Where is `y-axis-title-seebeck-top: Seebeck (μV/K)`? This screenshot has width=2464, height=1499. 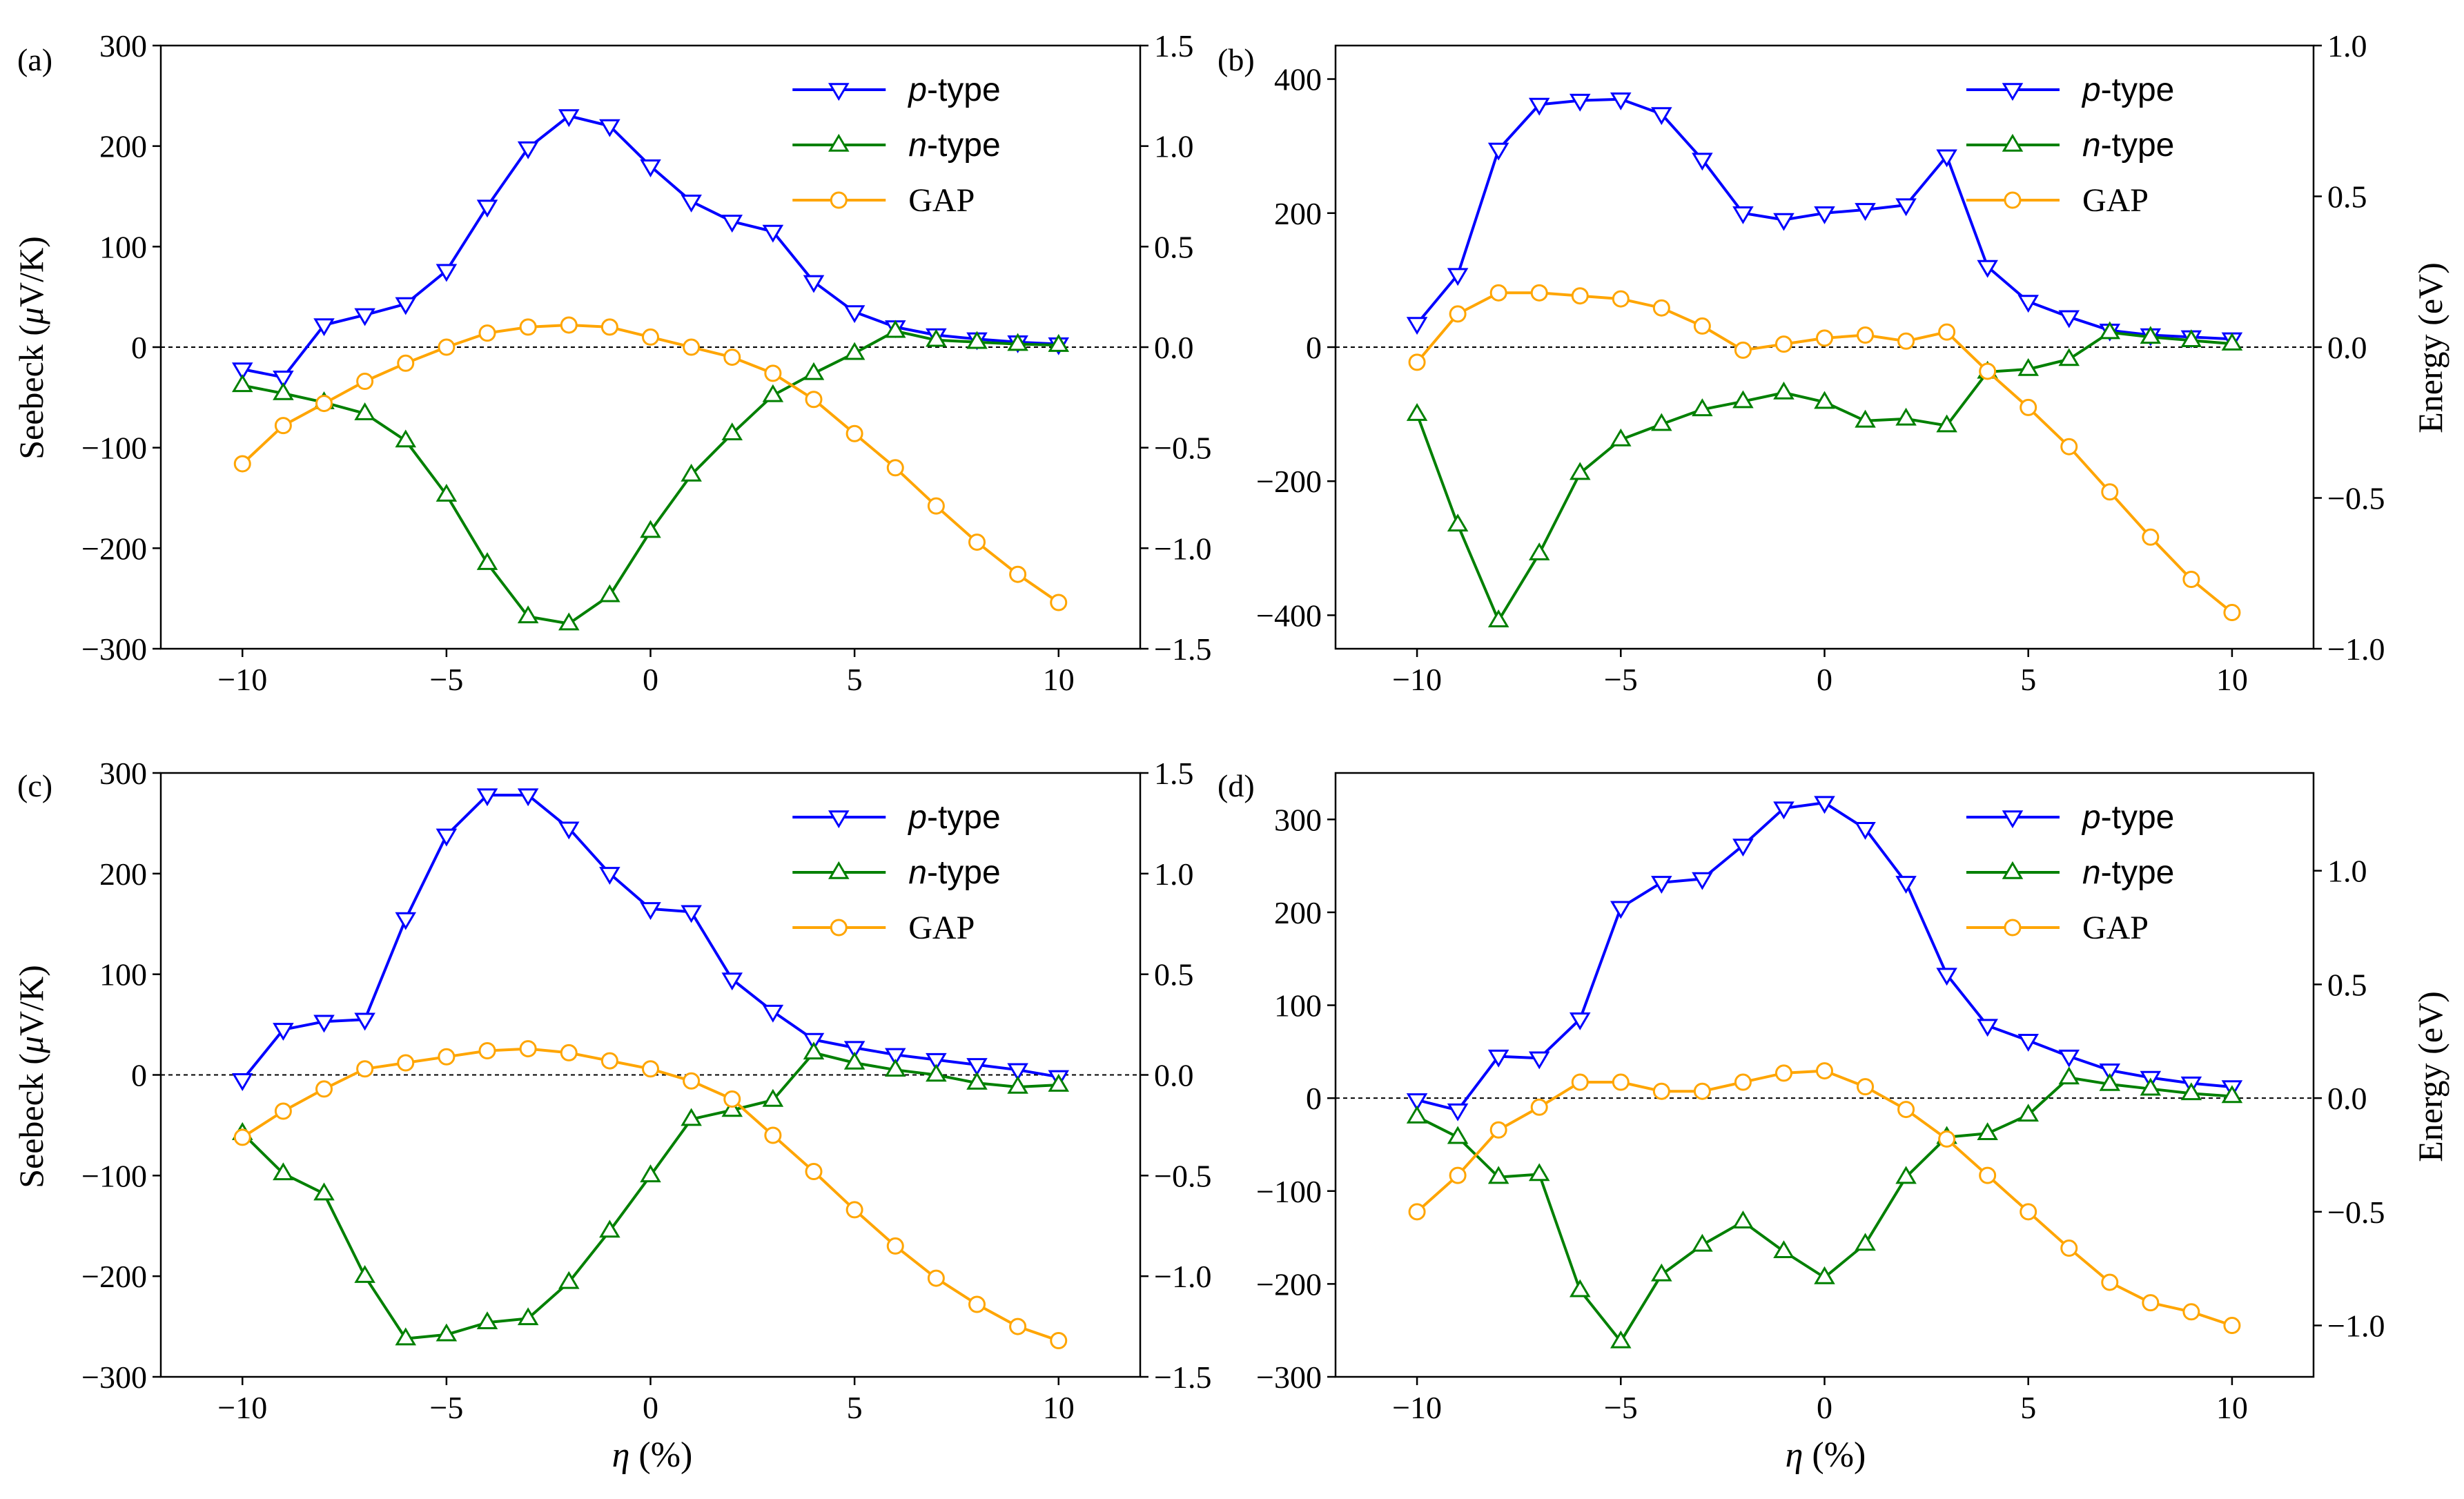 y-axis-title-seebeck-top: Seebeck (μV/K) is located at coordinates (31, 348).